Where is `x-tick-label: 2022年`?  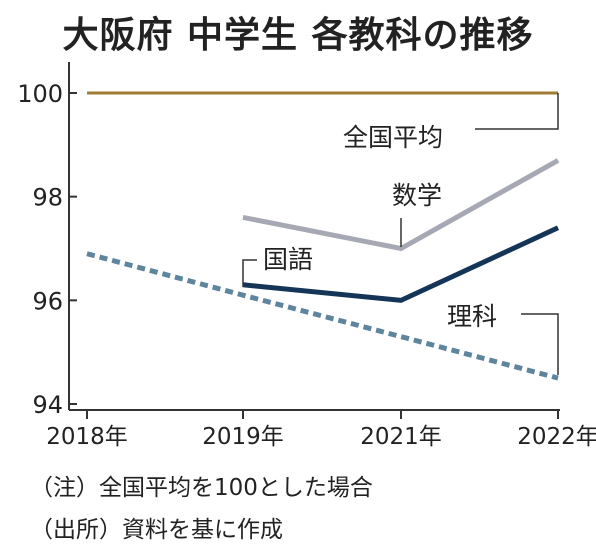 x-tick-label: 2022年 is located at coordinates (556, 437).